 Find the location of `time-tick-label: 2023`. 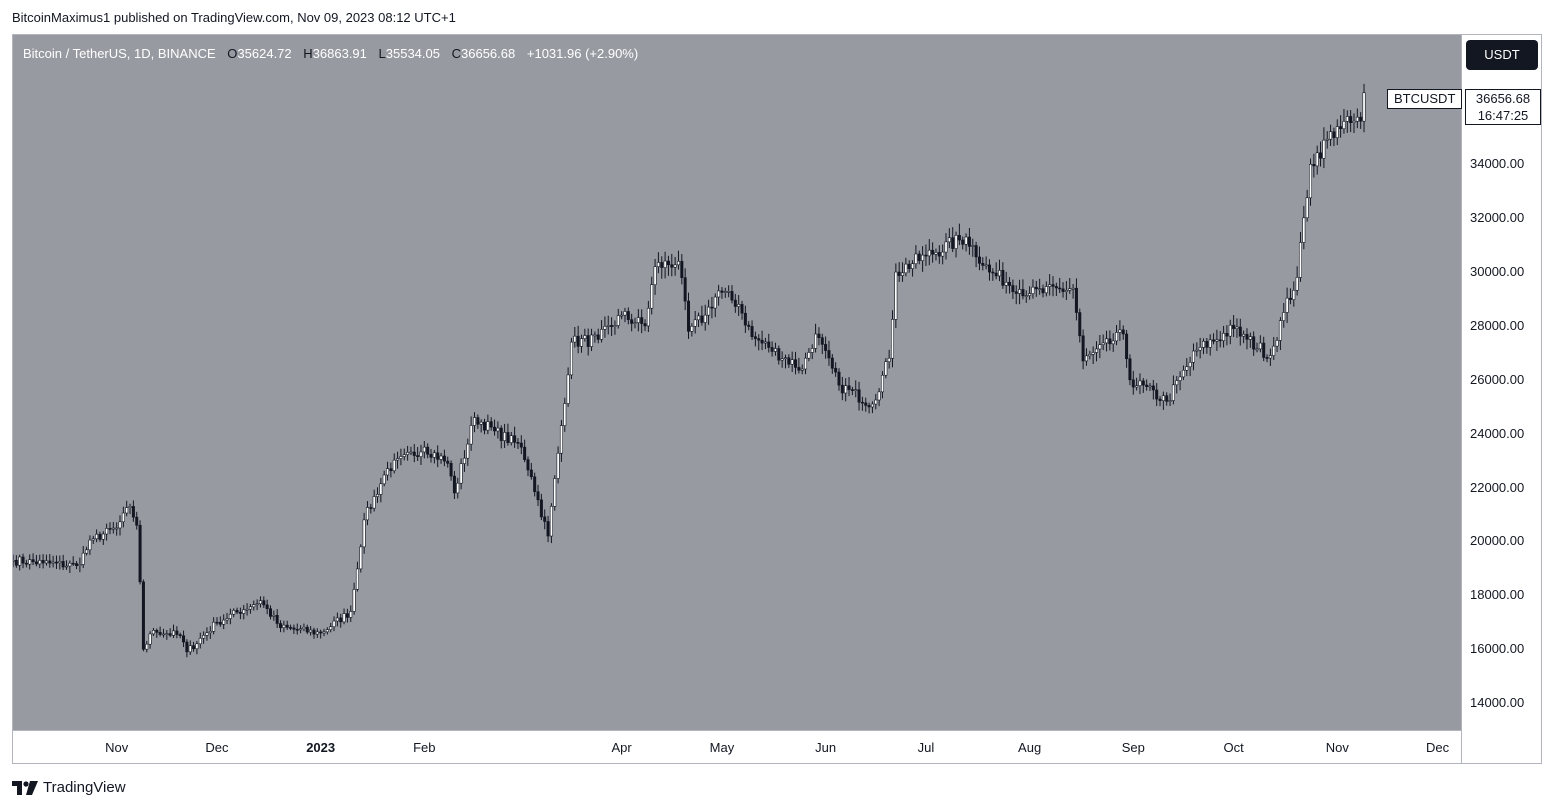

time-tick-label: 2023 is located at coordinates (321, 747).